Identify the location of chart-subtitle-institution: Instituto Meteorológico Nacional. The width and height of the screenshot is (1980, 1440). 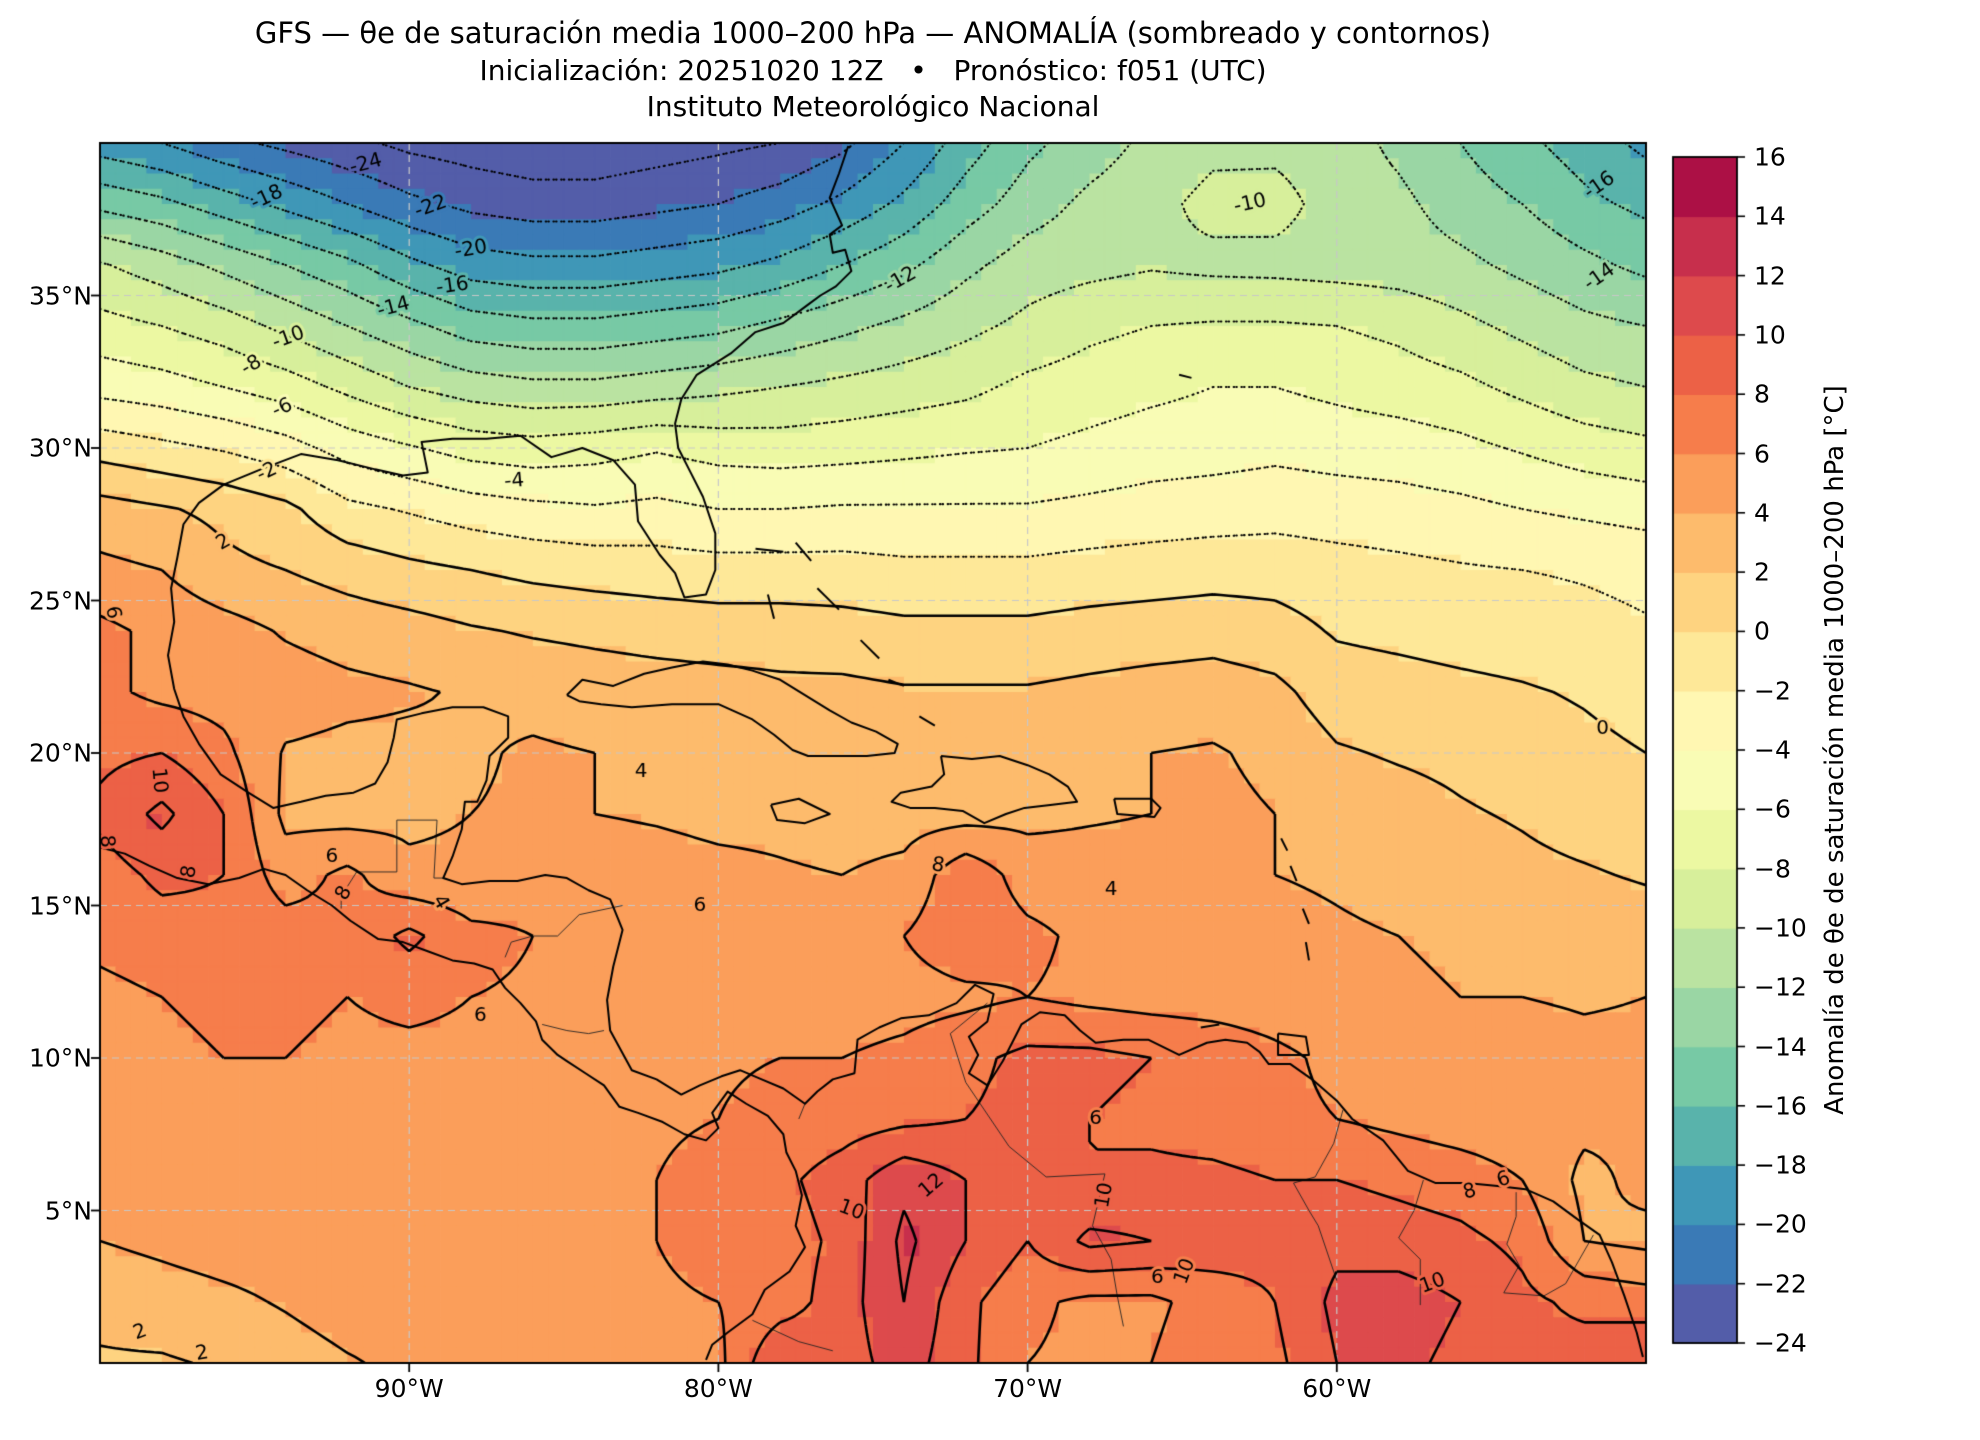
(873, 106).